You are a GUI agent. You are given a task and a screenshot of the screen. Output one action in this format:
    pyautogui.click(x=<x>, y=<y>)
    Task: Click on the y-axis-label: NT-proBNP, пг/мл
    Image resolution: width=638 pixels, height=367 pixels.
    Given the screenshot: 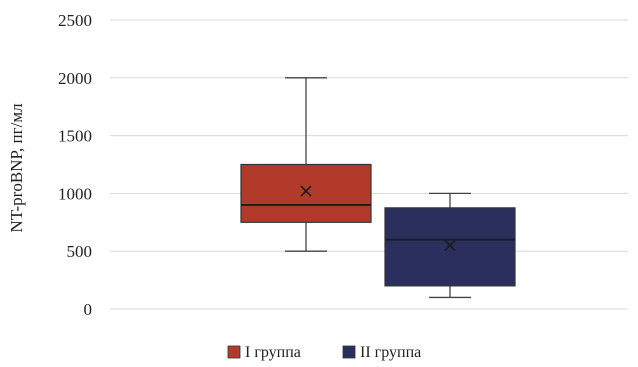 What is the action you would take?
    pyautogui.click(x=16, y=168)
    